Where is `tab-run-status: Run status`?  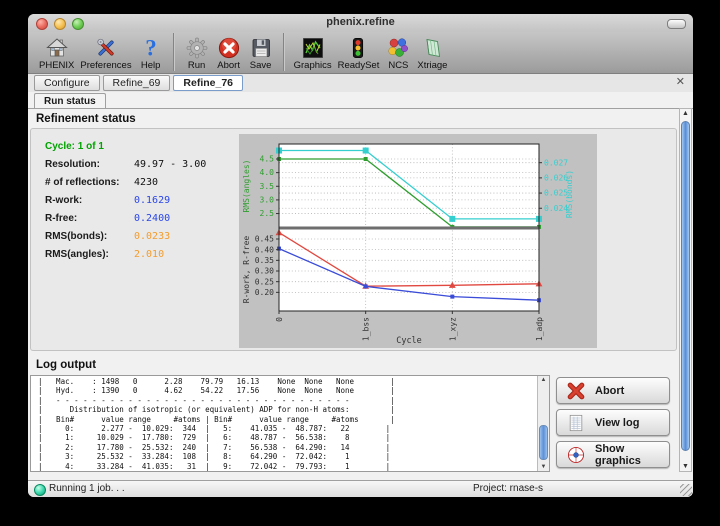
tab-run-status: Run status is located at coordinates (70, 101).